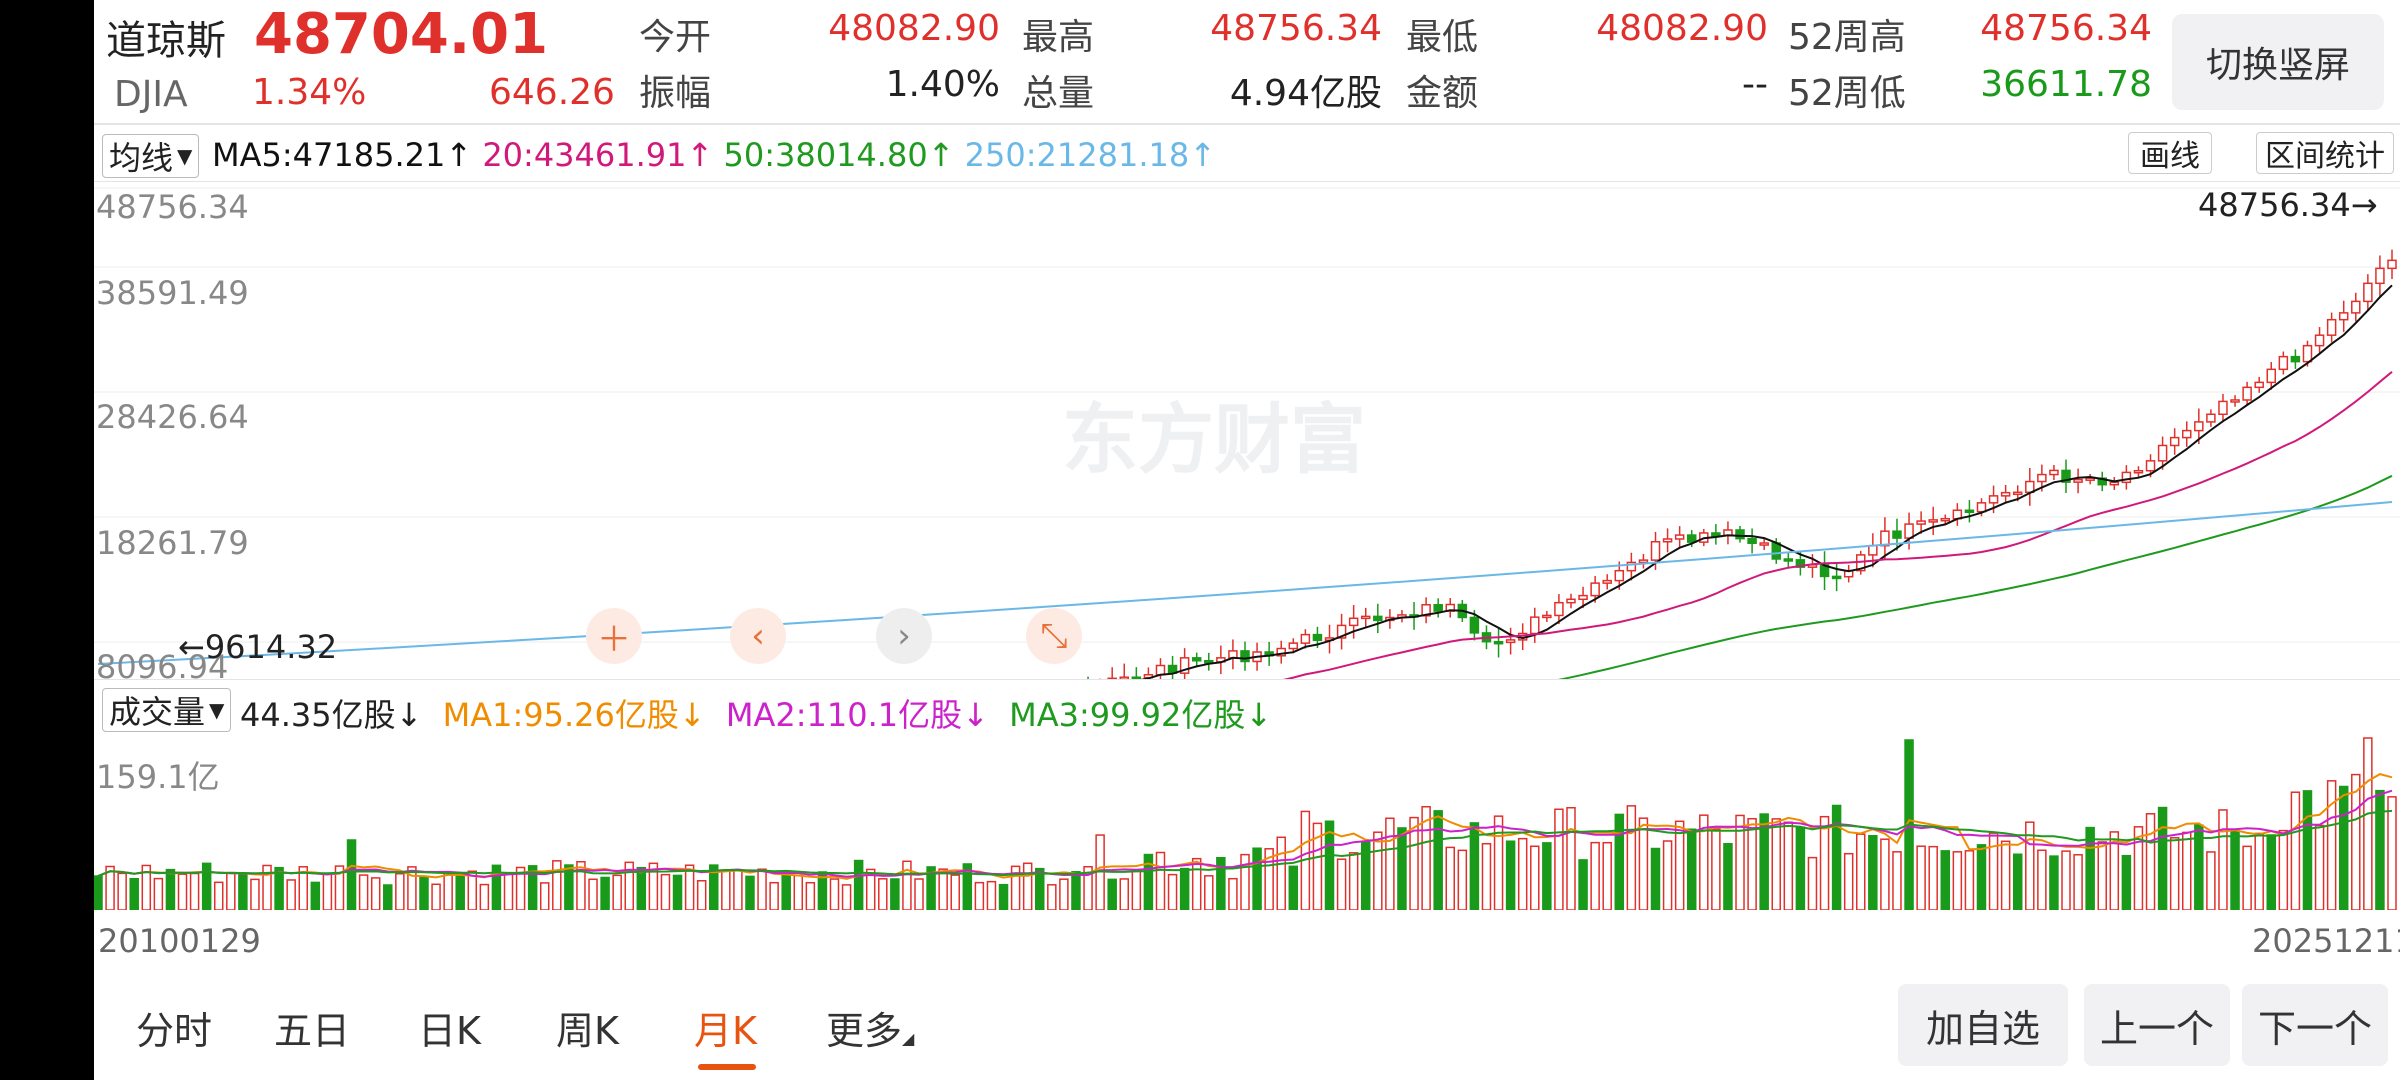 Image resolution: width=2400 pixels, height=1080 pixels. I want to click on indicator-select: 成交量 ▼, so click(167, 710).